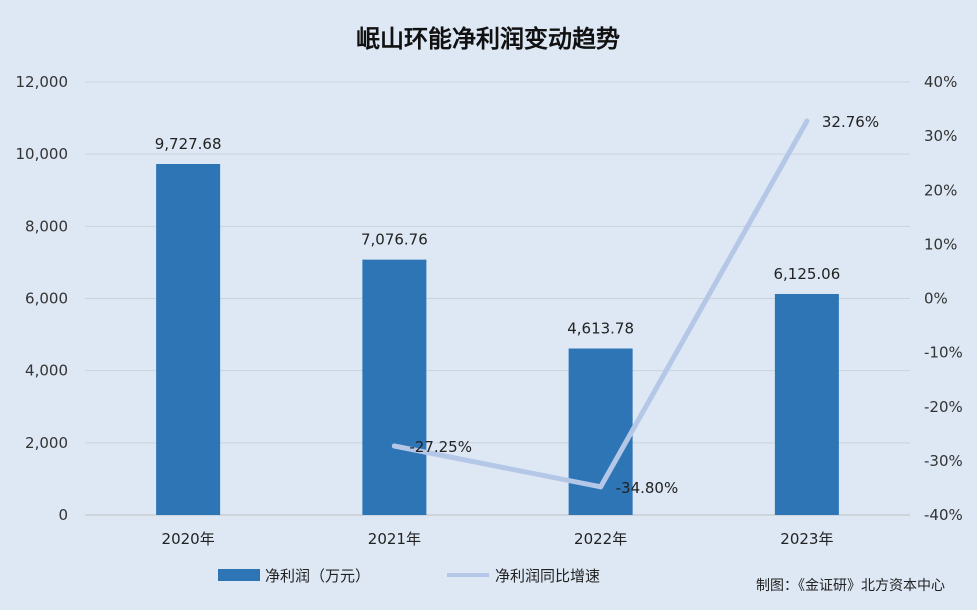 This screenshot has height=610, width=977. What do you see at coordinates (46, 371) in the screenshot?
I see `left-tick-label: 4,000` at bounding box center [46, 371].